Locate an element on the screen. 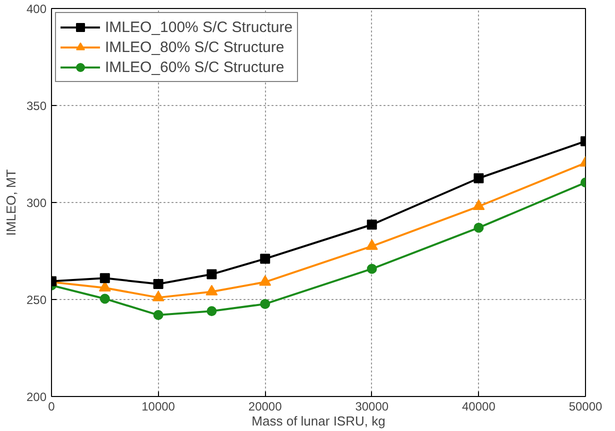 The height and width of the screenshot is (431, 615). legend-label: IMLEO_80% S/C Structure is located at coordinates (194, 47).